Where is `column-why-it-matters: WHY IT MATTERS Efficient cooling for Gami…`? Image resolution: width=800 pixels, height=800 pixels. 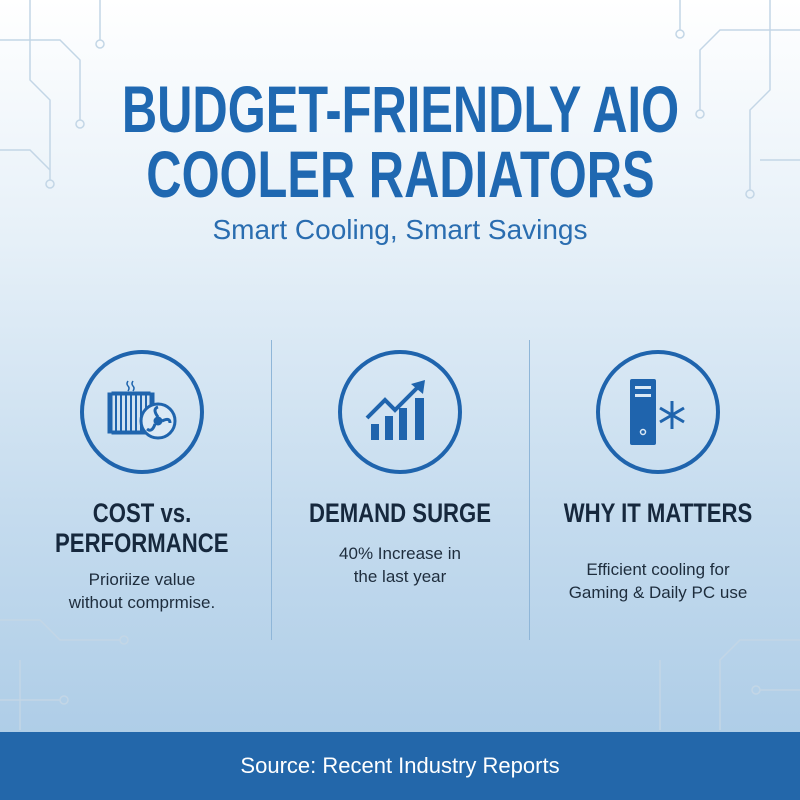
column-why-it-matters: WHY IT MATTERS Efficient cooling for Gami… is located at coordinates (658, 477).